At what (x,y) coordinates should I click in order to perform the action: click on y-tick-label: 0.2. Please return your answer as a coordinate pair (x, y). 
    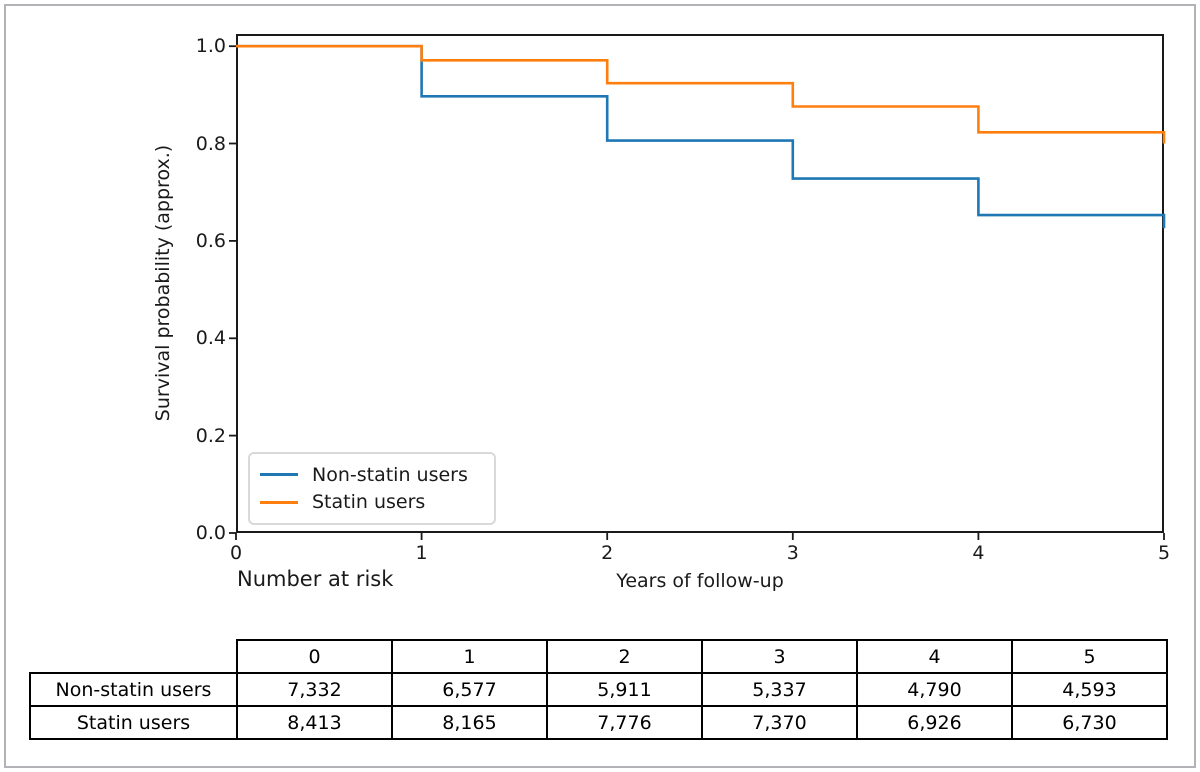
    Looking at the image, I should click on (210, 435).